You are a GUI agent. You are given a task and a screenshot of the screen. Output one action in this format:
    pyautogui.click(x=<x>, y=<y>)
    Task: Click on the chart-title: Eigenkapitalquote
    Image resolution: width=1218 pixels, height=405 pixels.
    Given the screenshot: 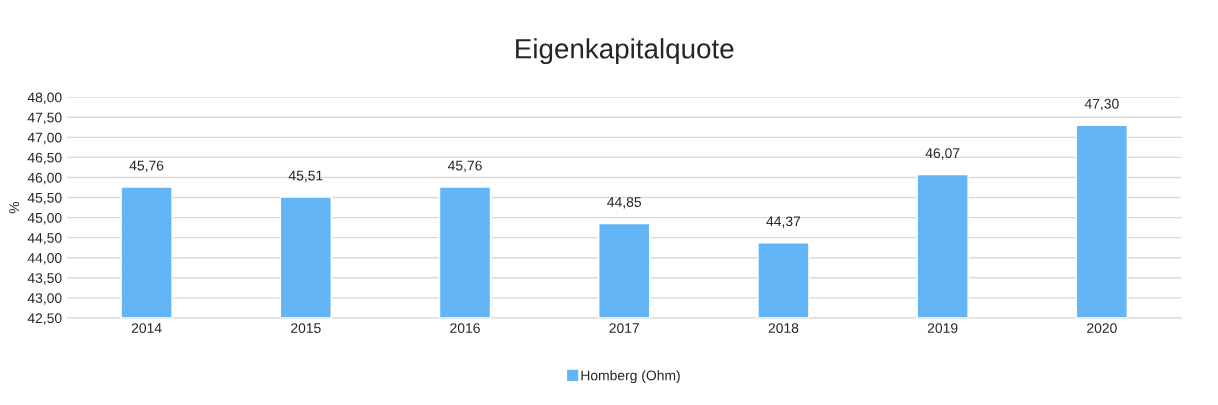 What is the action you would take?
    pyautogui.click(x=625, y=51)
    